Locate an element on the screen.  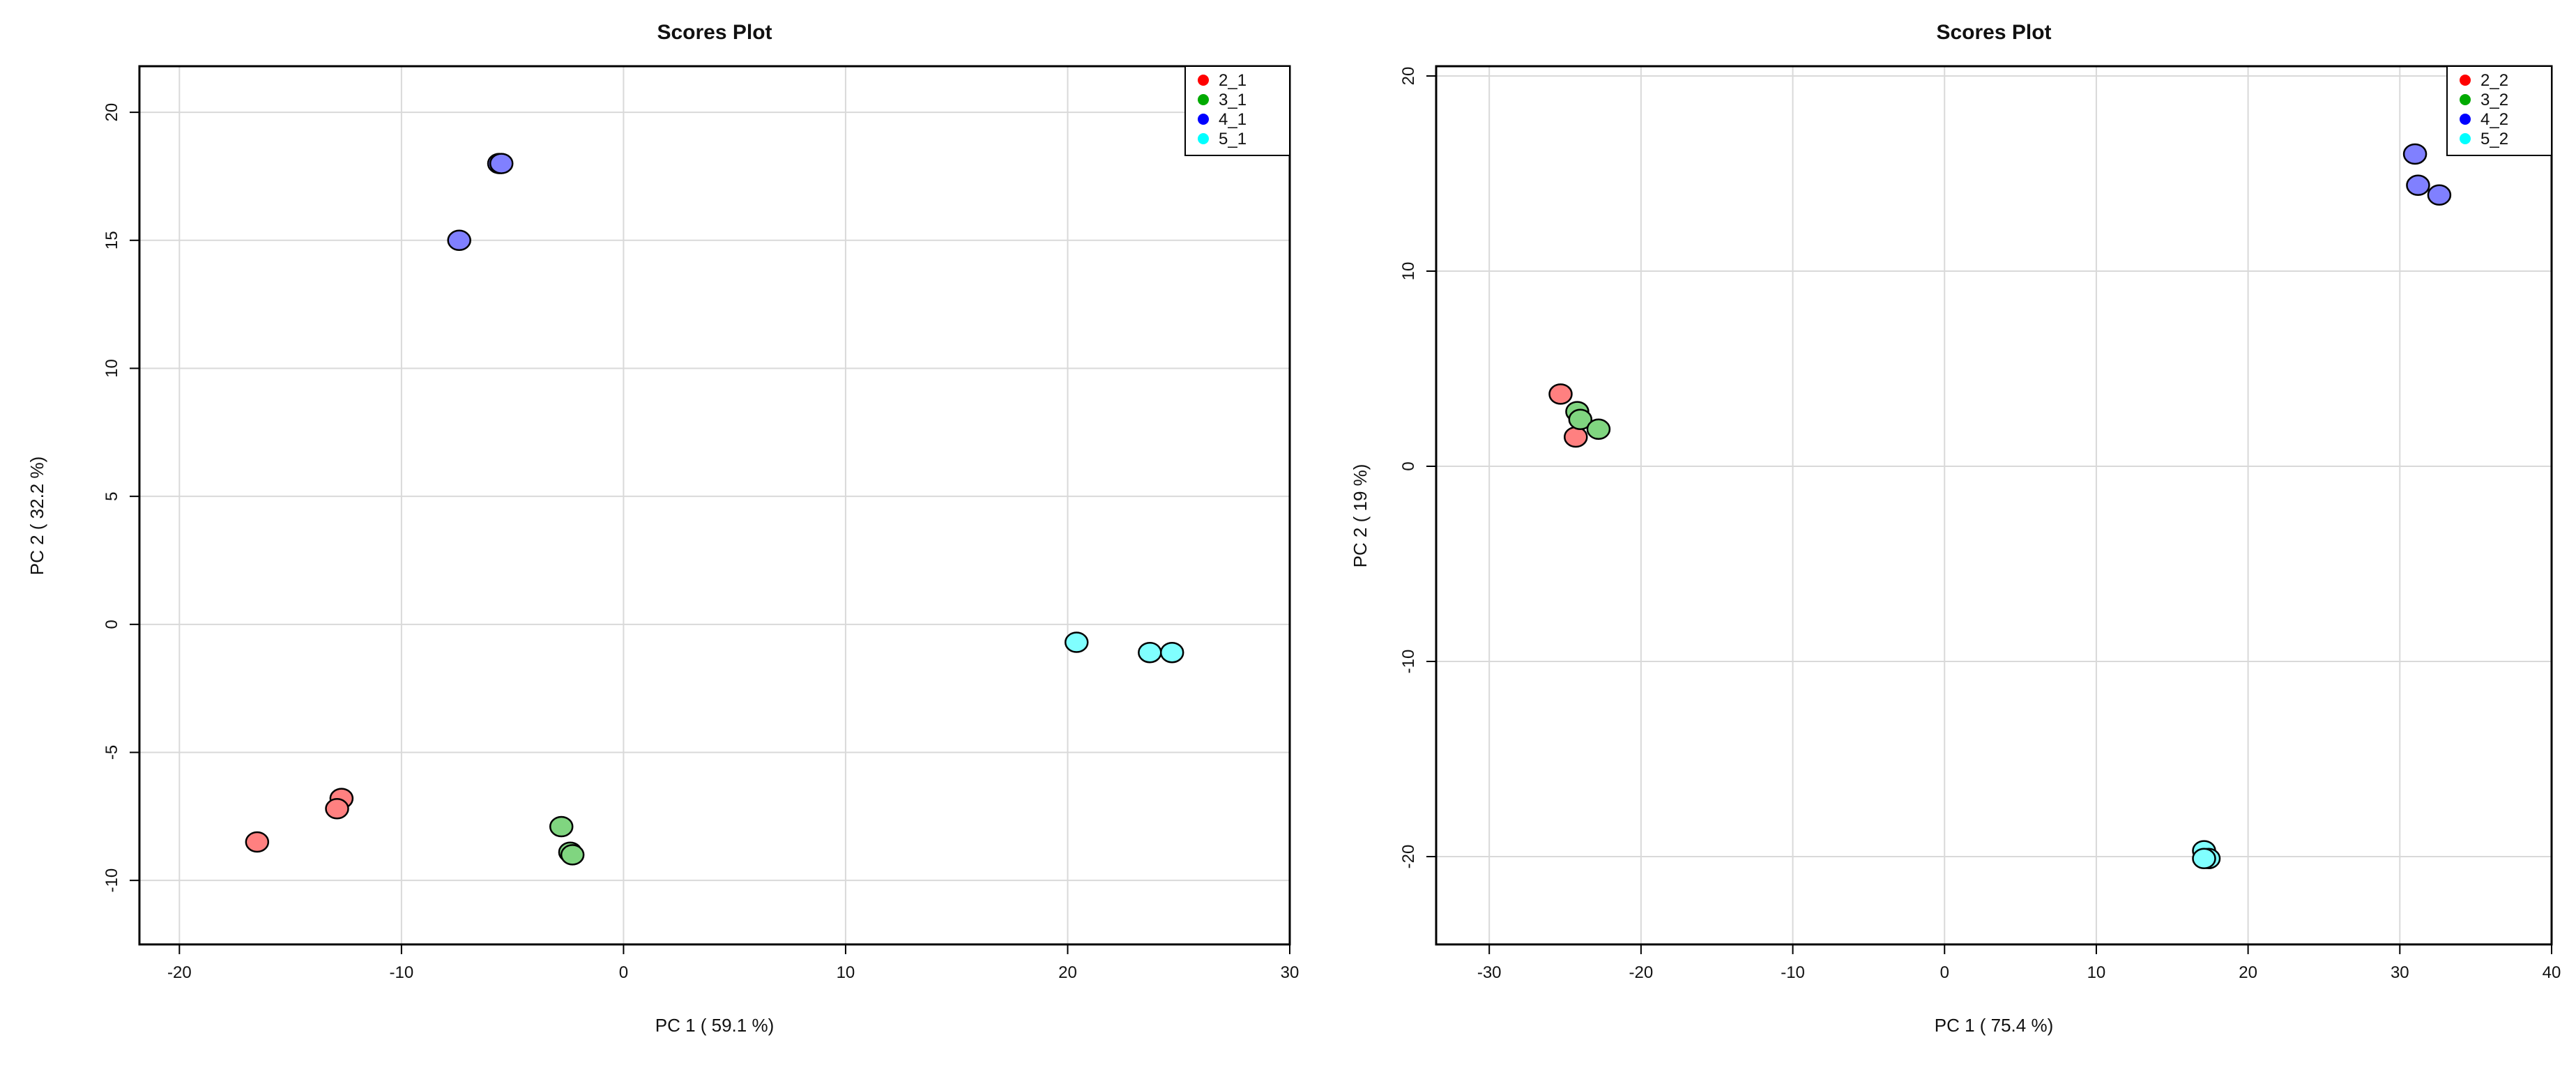
x-axis-label: PC 1 ( 59.1 %) is located at coordinates (715, 1025).